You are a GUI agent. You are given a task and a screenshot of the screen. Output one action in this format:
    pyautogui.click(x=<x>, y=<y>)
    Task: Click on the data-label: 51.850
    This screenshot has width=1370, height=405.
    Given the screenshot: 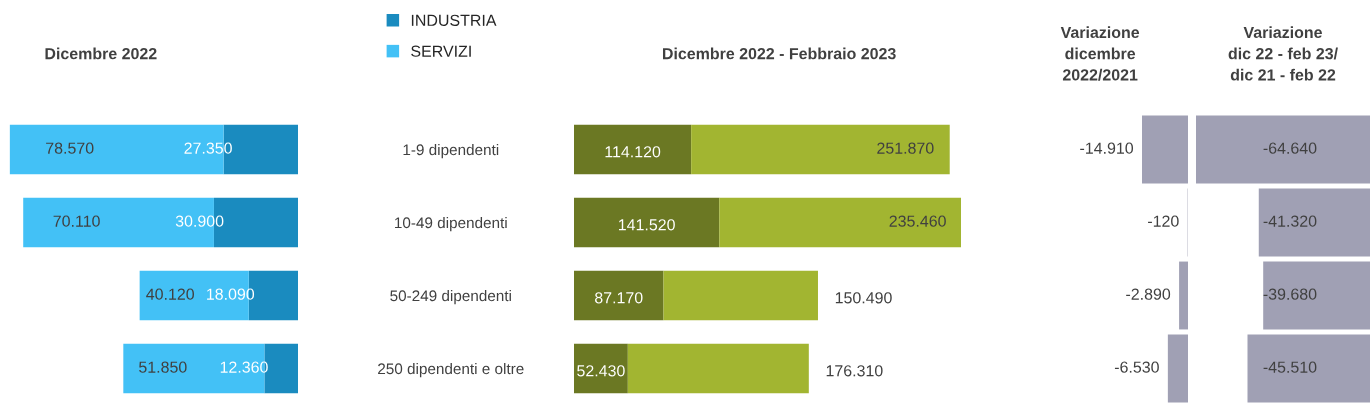 What is the action you would take?
    pyautogui.click(x=163, y=367)
    